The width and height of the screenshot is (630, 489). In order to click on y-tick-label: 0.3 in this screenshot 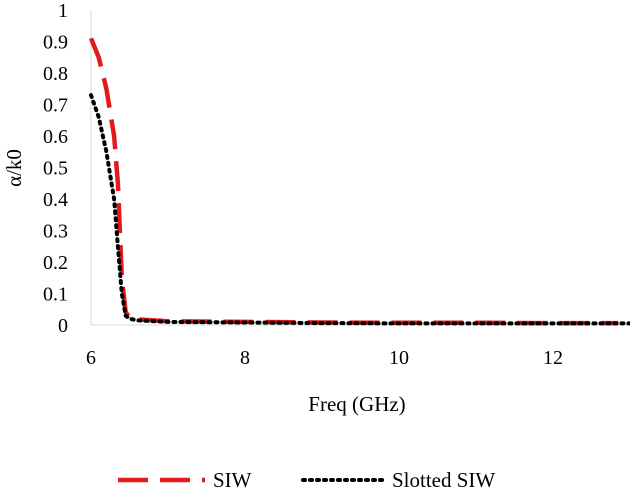, I will do `click(55, 232)`.